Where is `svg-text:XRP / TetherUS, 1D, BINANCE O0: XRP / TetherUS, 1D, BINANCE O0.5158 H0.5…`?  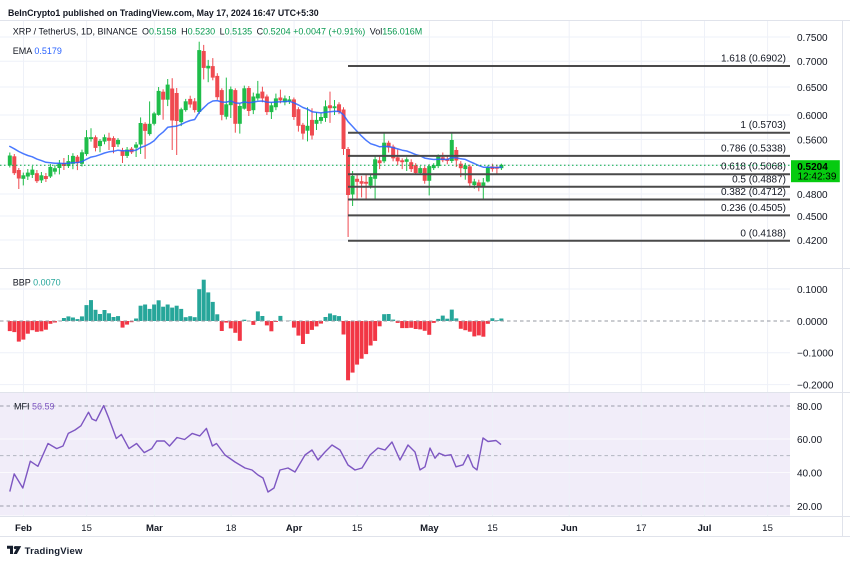 svg-text:XRP / TetherUS, 1D, BINANCE O0: XRP / TetherUS, 1D, BINANCE O0.5158 H0.5… is located at coordinates (217, 32).